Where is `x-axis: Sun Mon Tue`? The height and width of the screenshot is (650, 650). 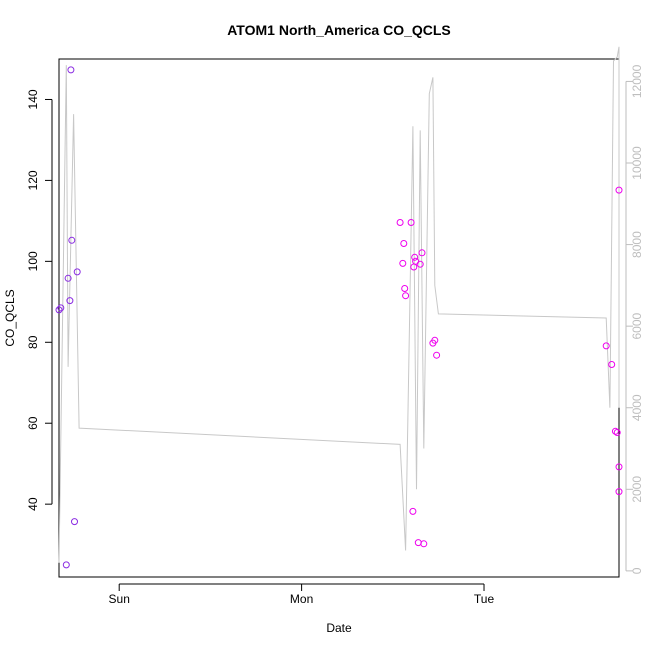 x-axis: Sun Mon Tue is located at coordinates (302, 594).